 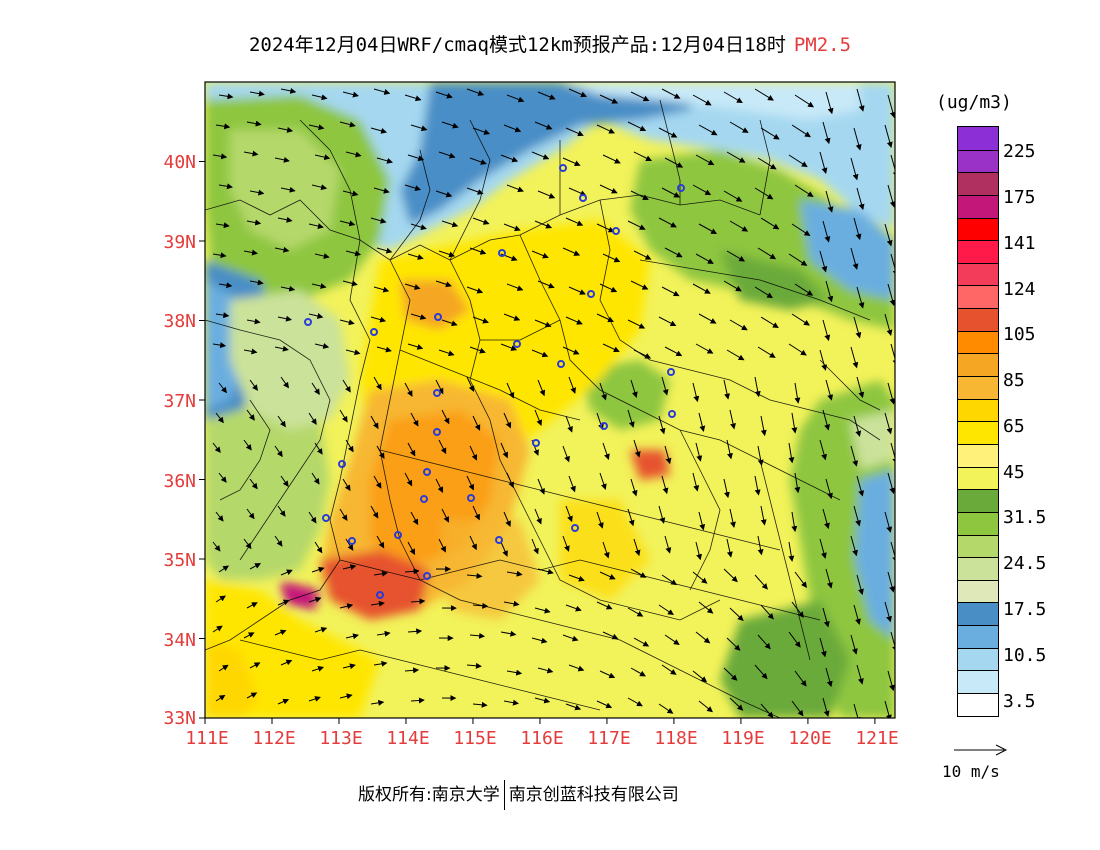 What do you see at coordinates (1014, 472) in the screenshot?
I see `colorbar-label: 45` at bounding box center [1014, 472].